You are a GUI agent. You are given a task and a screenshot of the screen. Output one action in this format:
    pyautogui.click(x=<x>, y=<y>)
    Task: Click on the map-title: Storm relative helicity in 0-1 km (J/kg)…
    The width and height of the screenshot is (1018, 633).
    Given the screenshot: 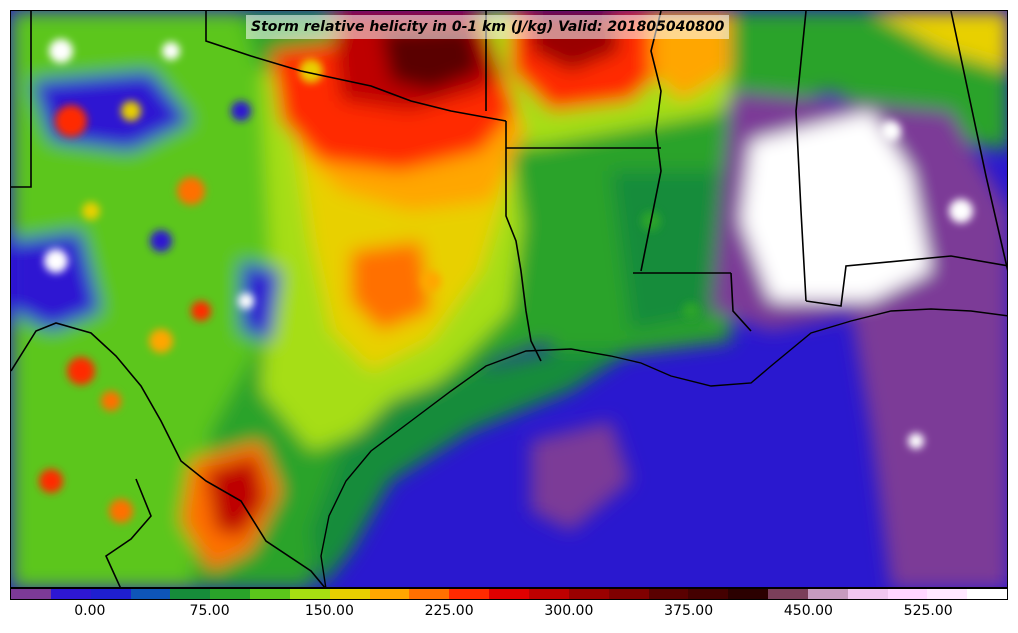 What is the action you would take?
    pyautogui.click(x=488, y=27)
    